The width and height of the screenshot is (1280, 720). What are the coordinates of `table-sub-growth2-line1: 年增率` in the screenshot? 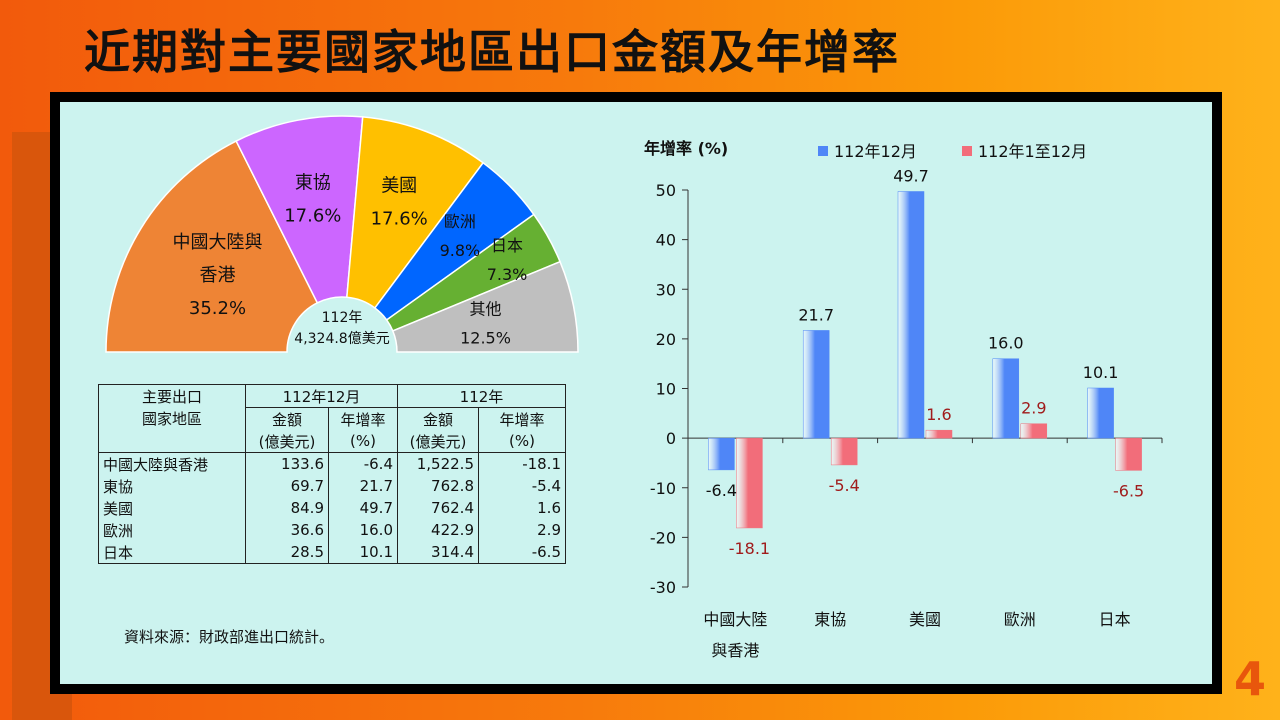 It's located at (522, 418).